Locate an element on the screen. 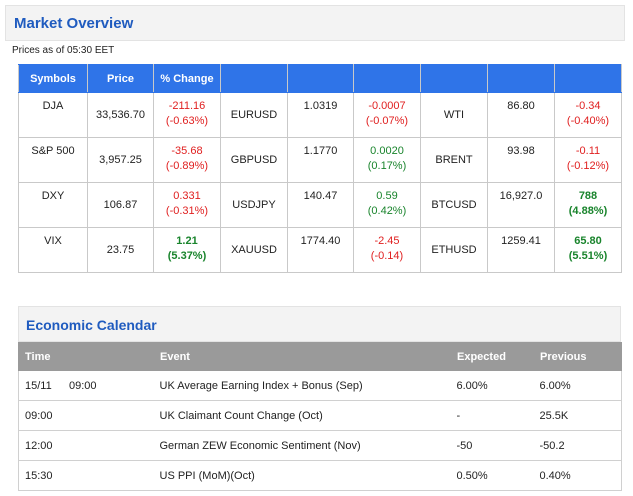 This screenshot has width=633, height=496. change-percent: (-0.12%) is located at coordinates (588, 166).